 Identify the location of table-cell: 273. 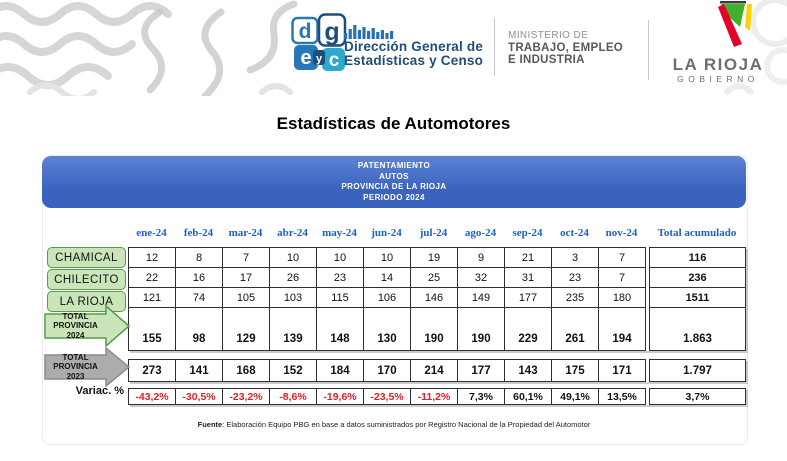
(152, 370).